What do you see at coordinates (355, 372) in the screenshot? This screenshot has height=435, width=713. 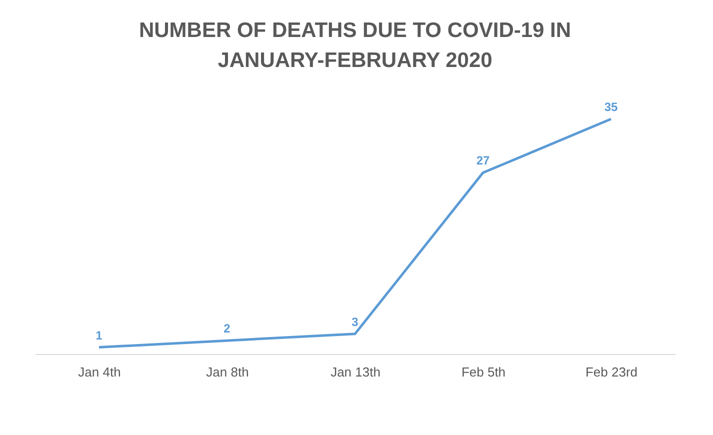 I see `x-tick-label: Jan 13th` at bounding box center [355, 372].